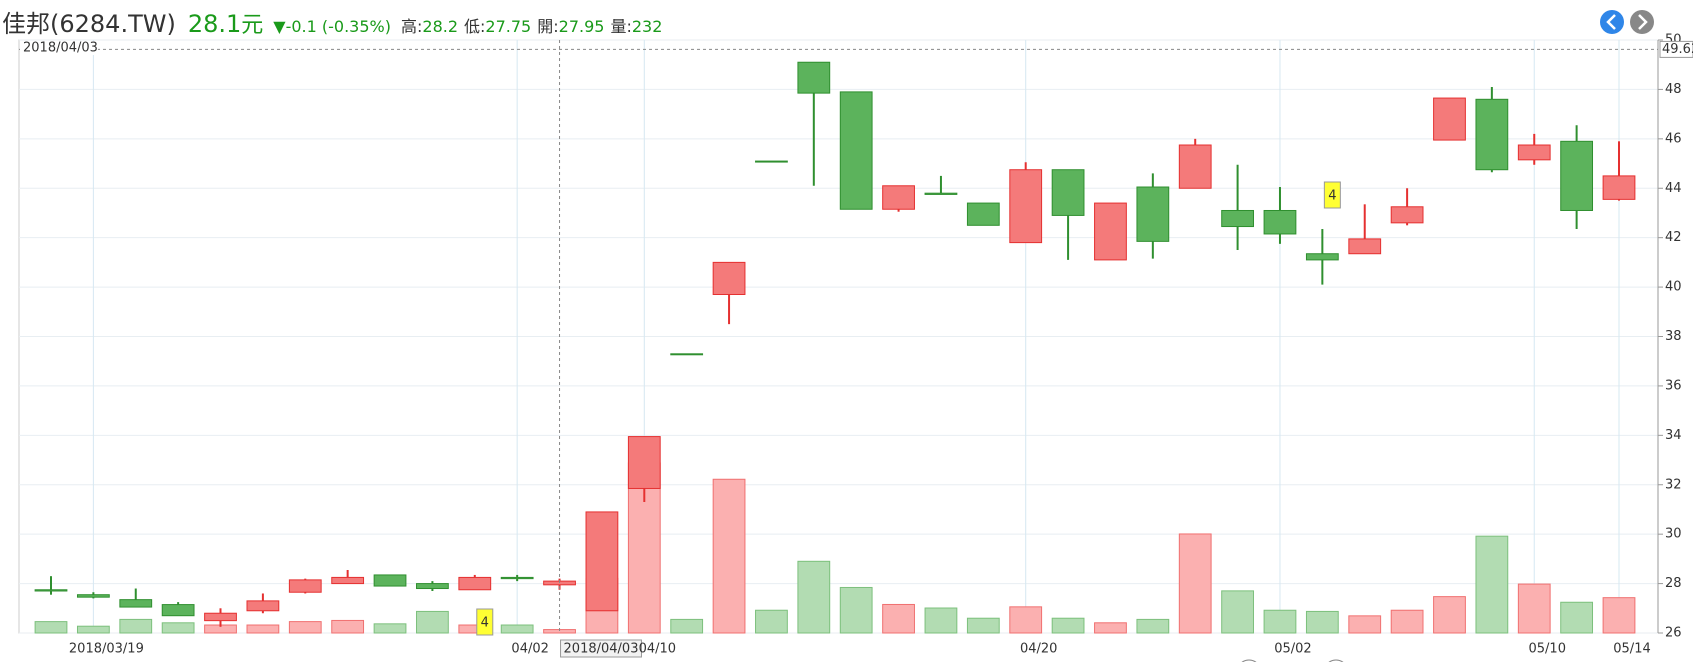 This screenshot has width=1693, height=662. What do you see at coordinates (1612, 22) in the screenshot?
I see `nav-prev` at bounding box center [1612, 22].